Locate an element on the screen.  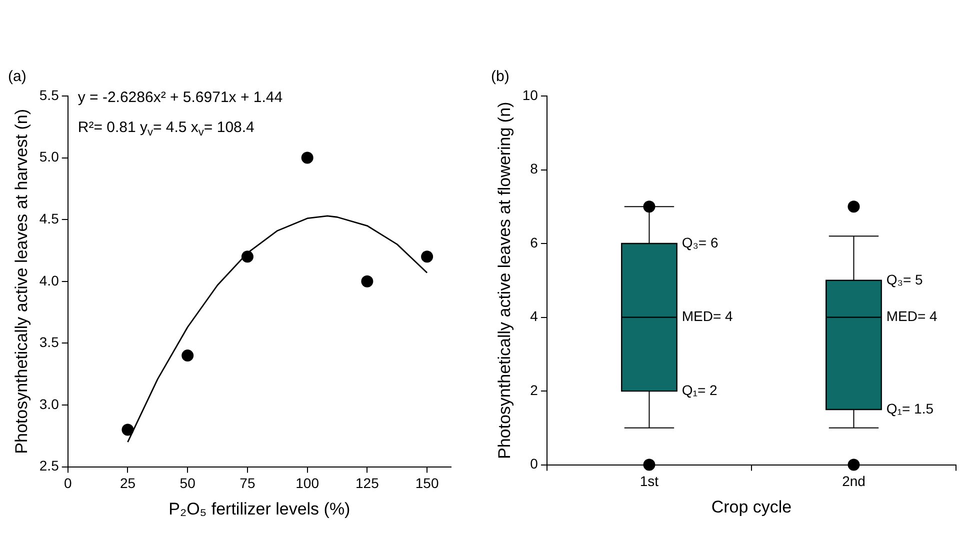
x-tick-label: 100 is located at coordinates (308, 483).